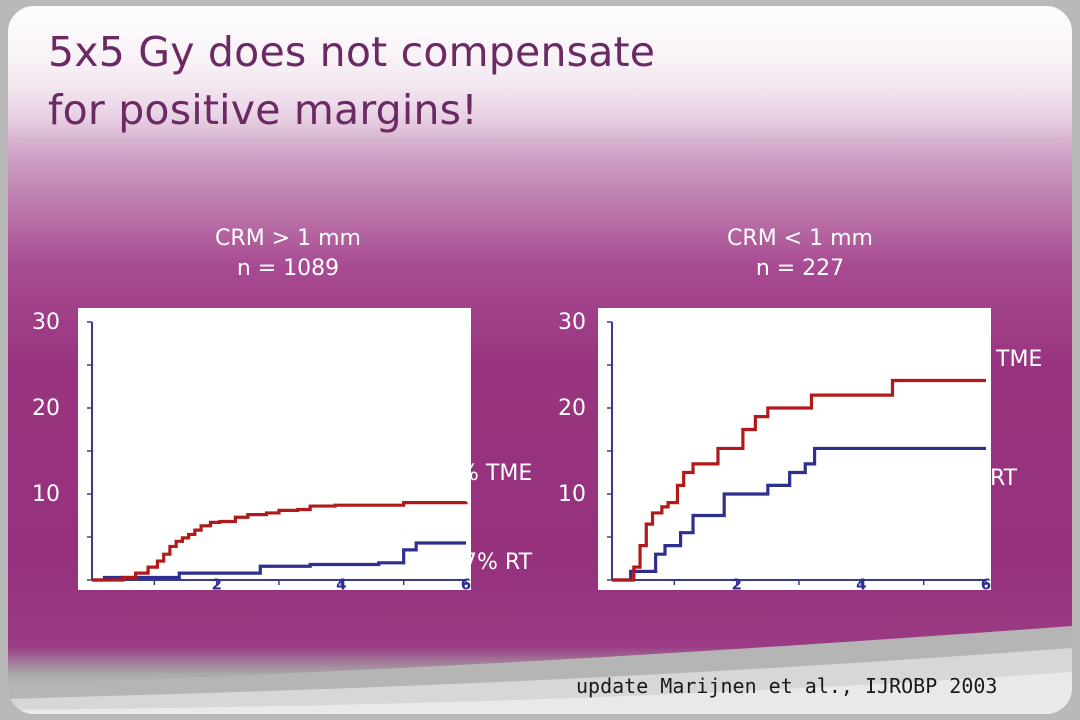 This screenshot has height=720, width=1080. I want to click on chart-1-subtitle: n = 1089, so click(288, 268).